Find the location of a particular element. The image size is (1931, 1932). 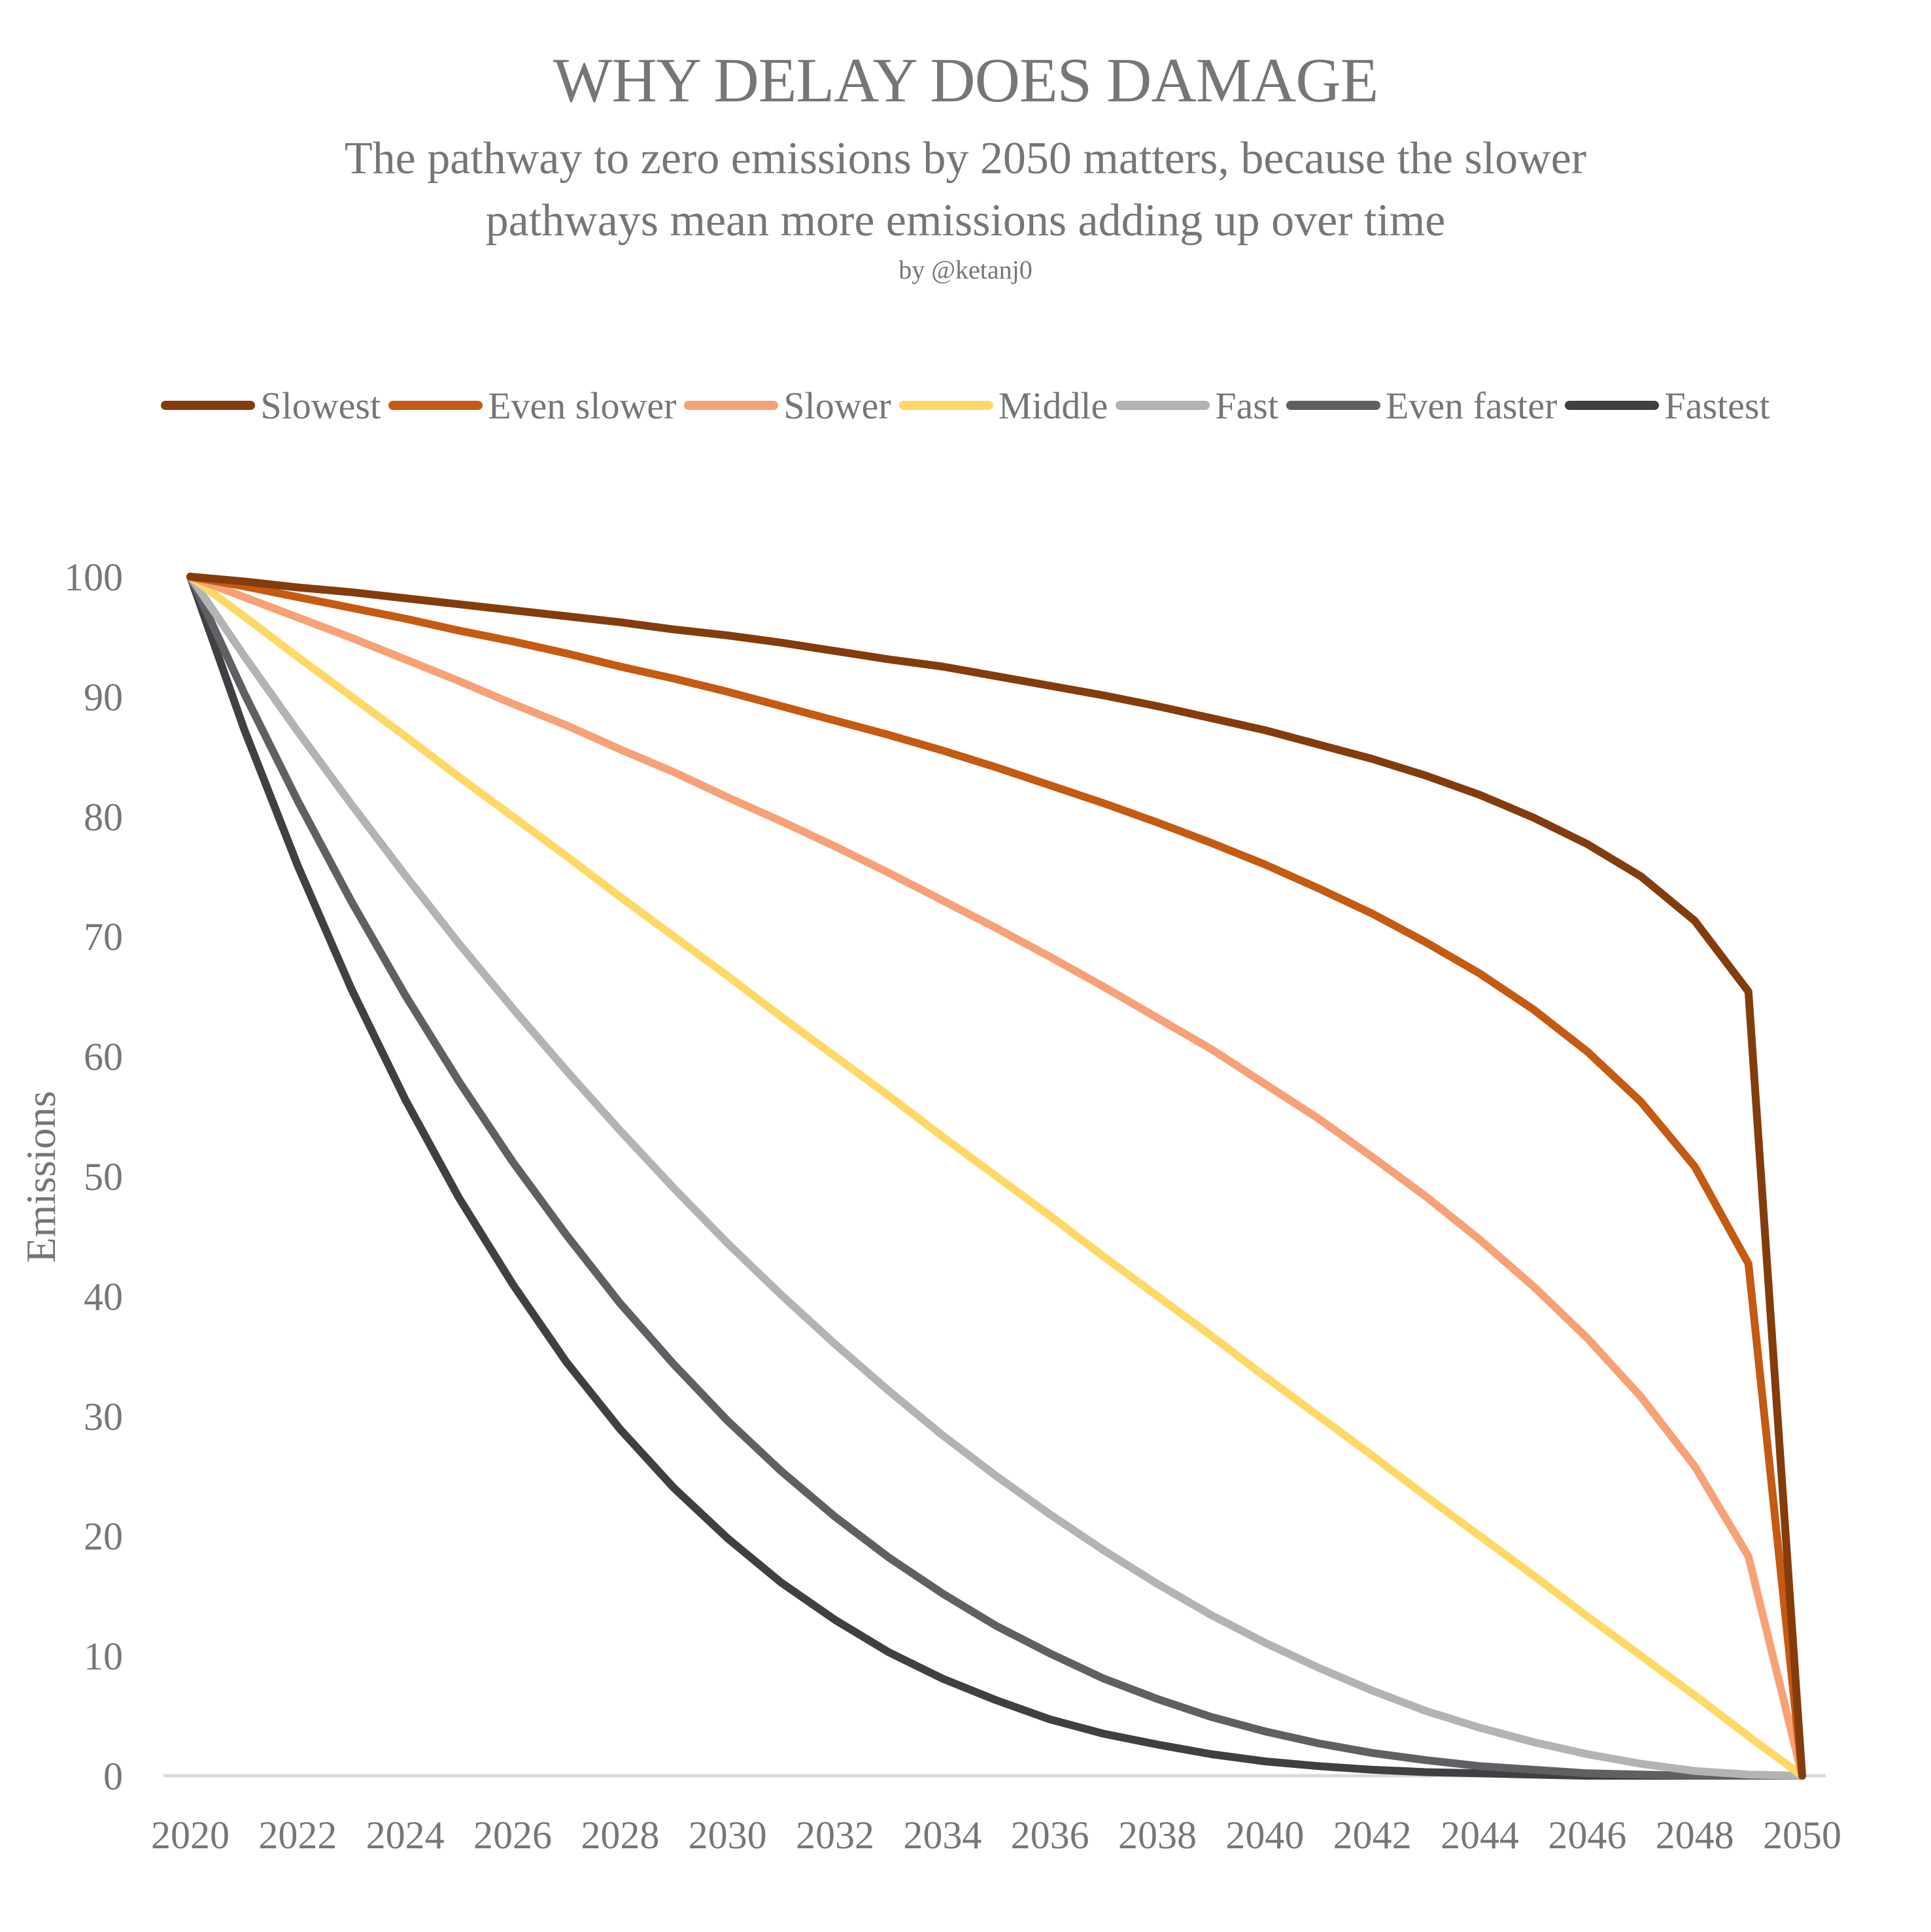

y-axis-title: Emissions is located at coordinates (41, 1177).